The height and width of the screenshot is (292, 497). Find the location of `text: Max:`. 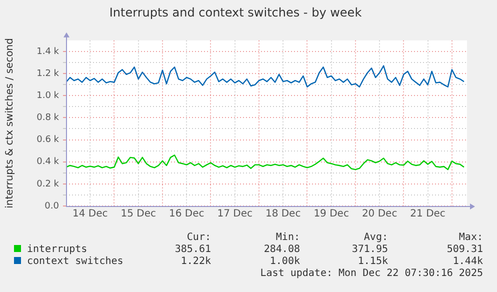

text: Max: is located at coordinates (470, 238).